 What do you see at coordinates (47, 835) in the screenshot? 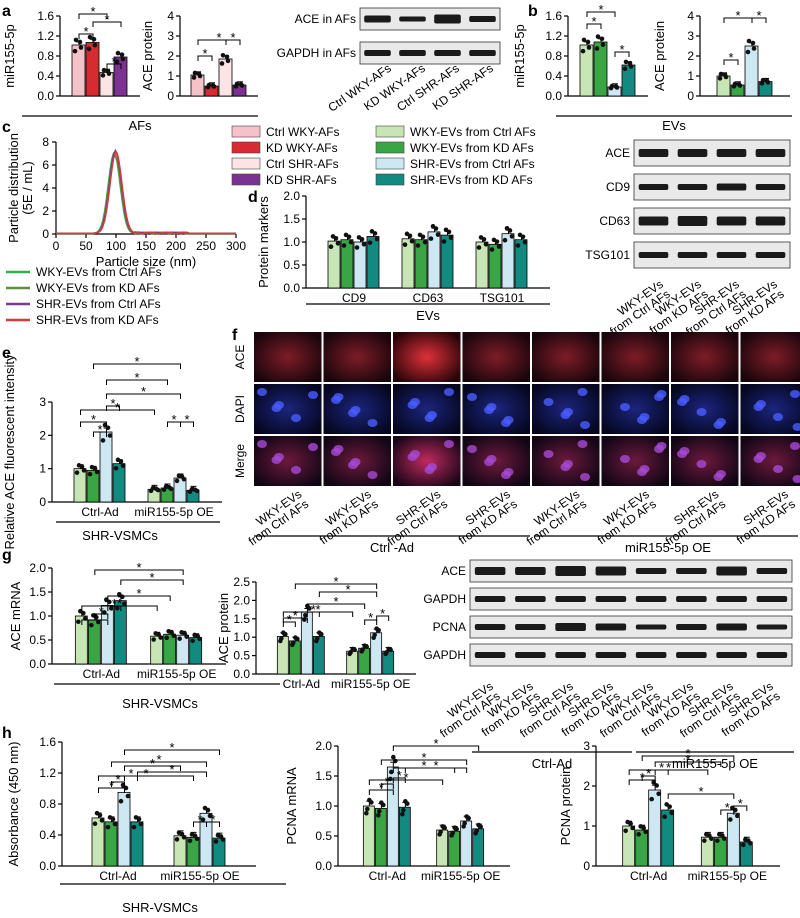
I see `y-tick-label: 0.4` at bounding box center [47, 835].